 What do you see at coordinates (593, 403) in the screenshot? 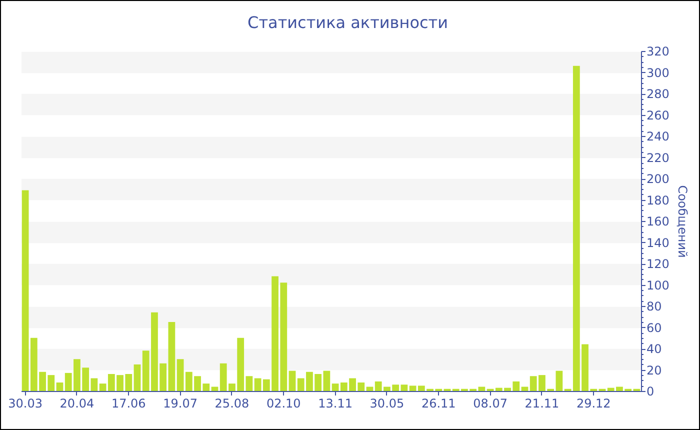
I see `x-tick-label: 29.12` at bounding box center [593, 403].